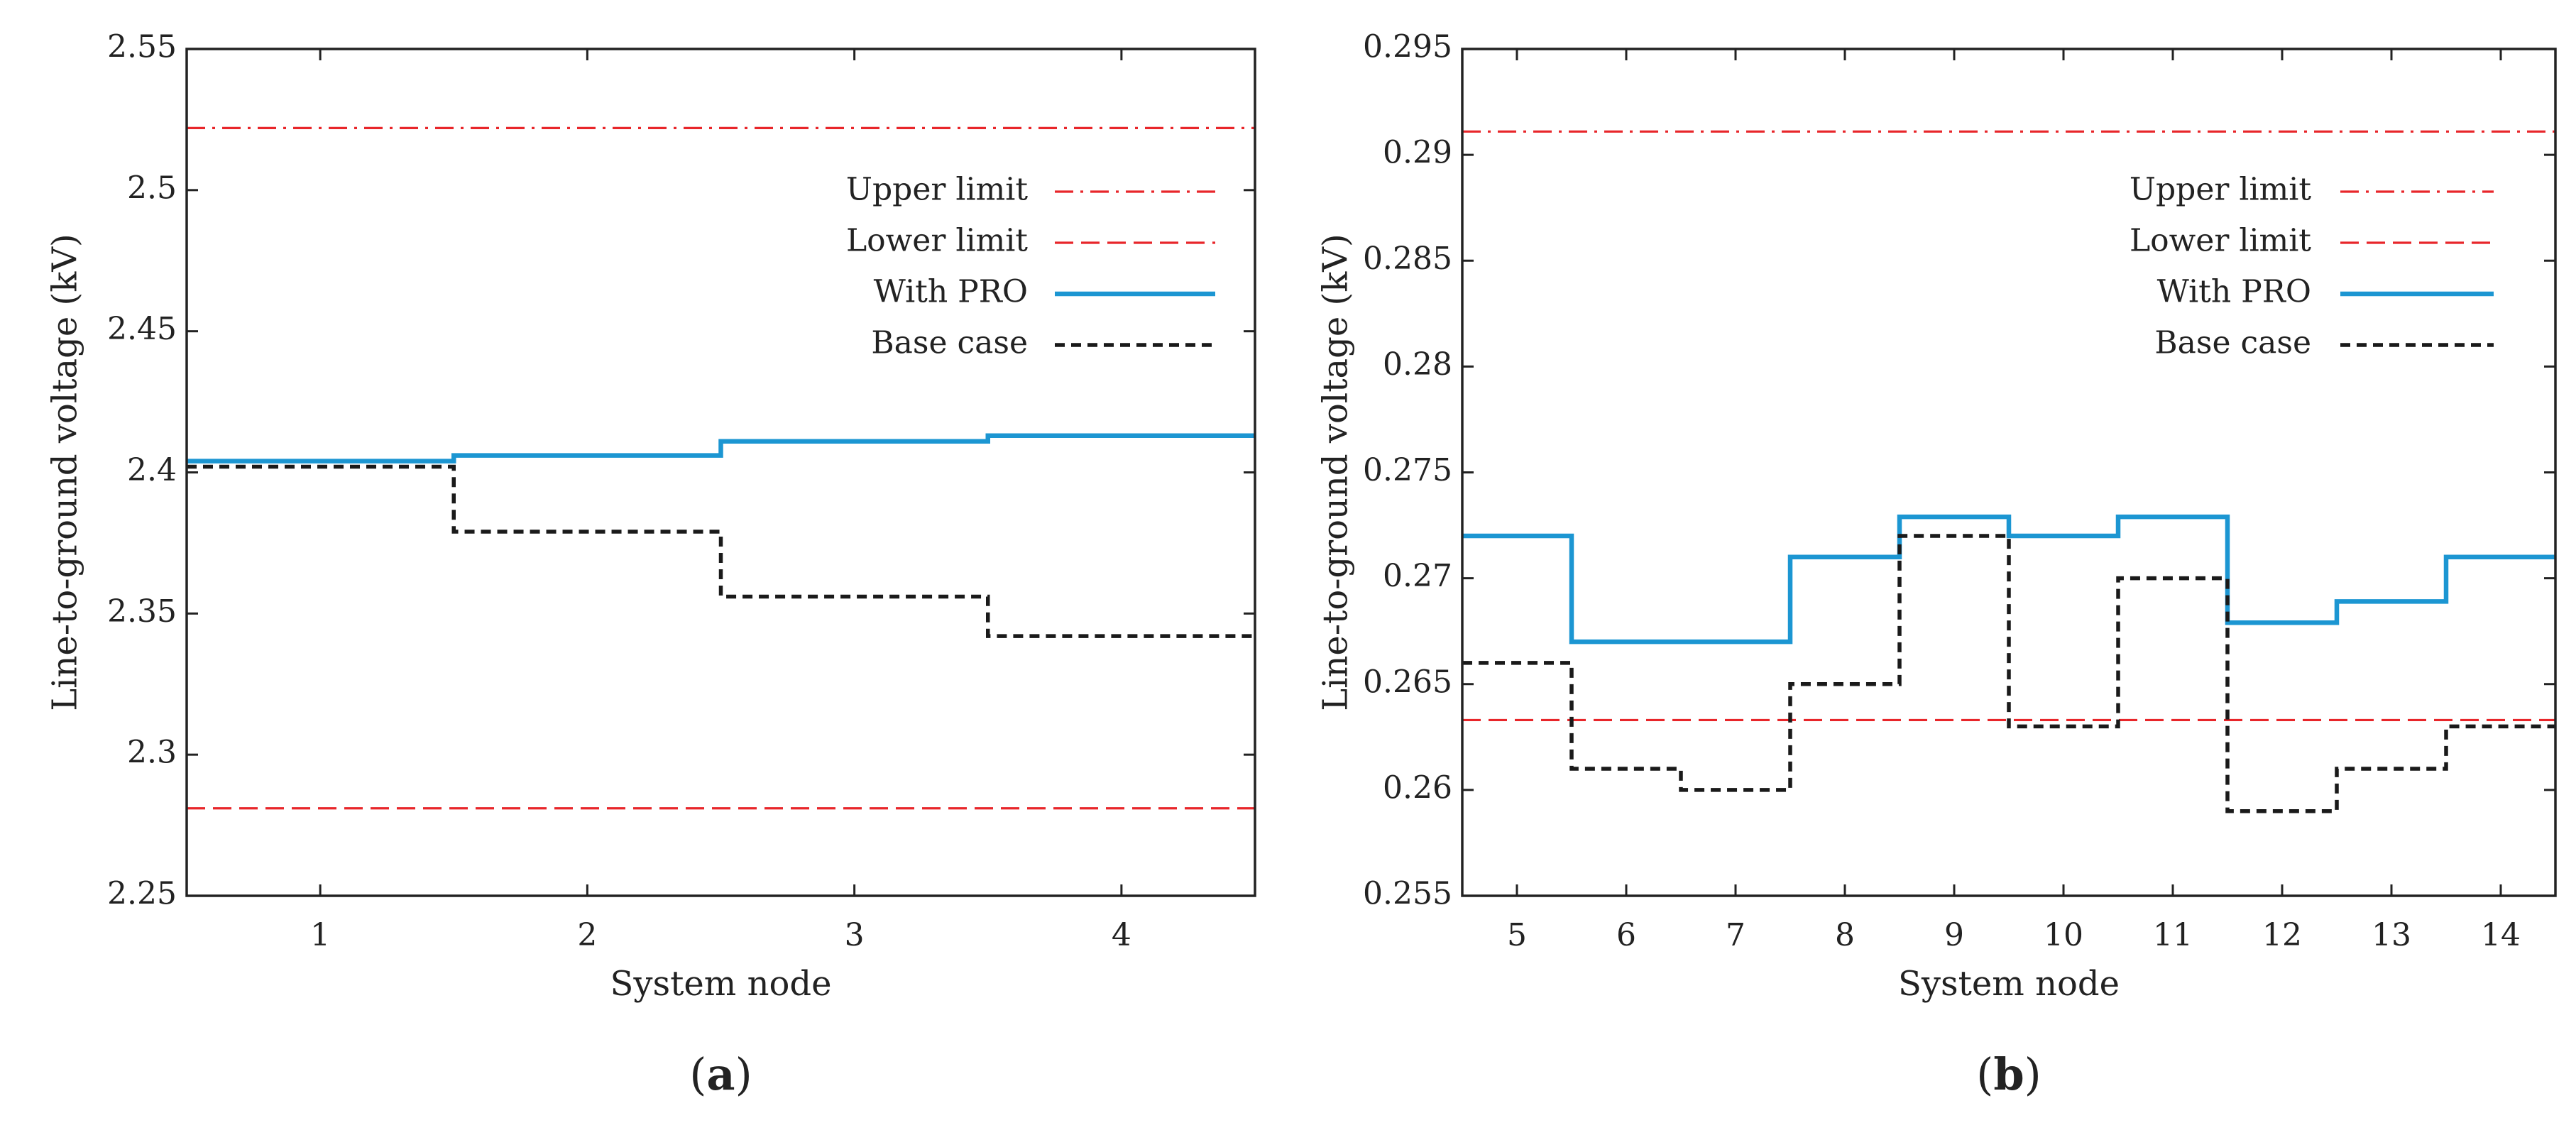 Image resolution: width=2576 pixels, height=1135 pixels. I want to click on y-tick-label: 2.4, so click(152, 470).